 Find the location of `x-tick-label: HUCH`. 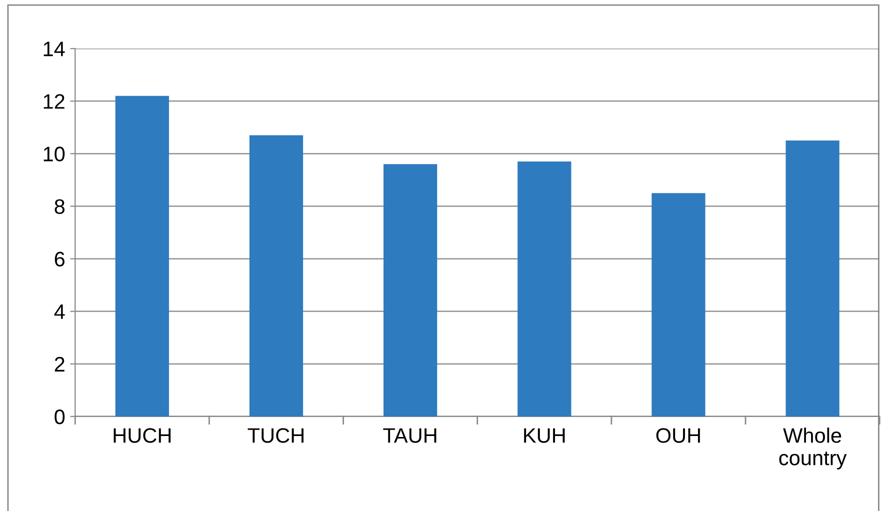

x-tick-label: HUCH is located at coordinates (142, 435).